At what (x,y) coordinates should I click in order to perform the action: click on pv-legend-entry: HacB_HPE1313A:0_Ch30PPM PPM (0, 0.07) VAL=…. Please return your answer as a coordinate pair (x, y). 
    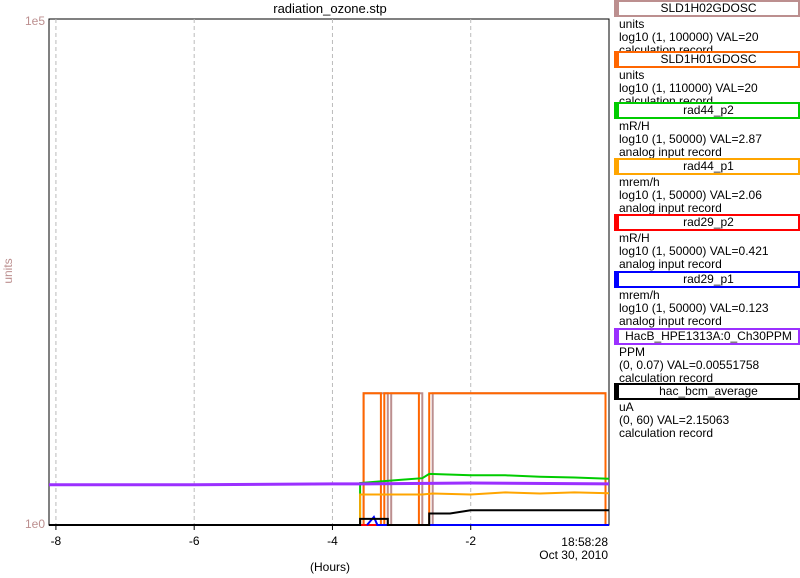
    Looking at the image, I should click on (707, 356).